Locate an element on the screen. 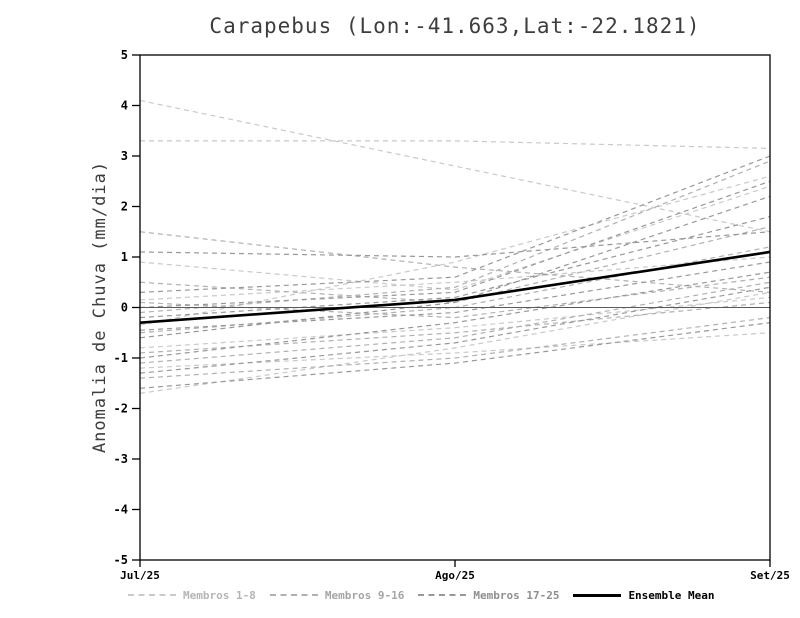 This screenshot has height=618, width=800. legend-label: Membros 17-25 is located at coordinates (516, 595).